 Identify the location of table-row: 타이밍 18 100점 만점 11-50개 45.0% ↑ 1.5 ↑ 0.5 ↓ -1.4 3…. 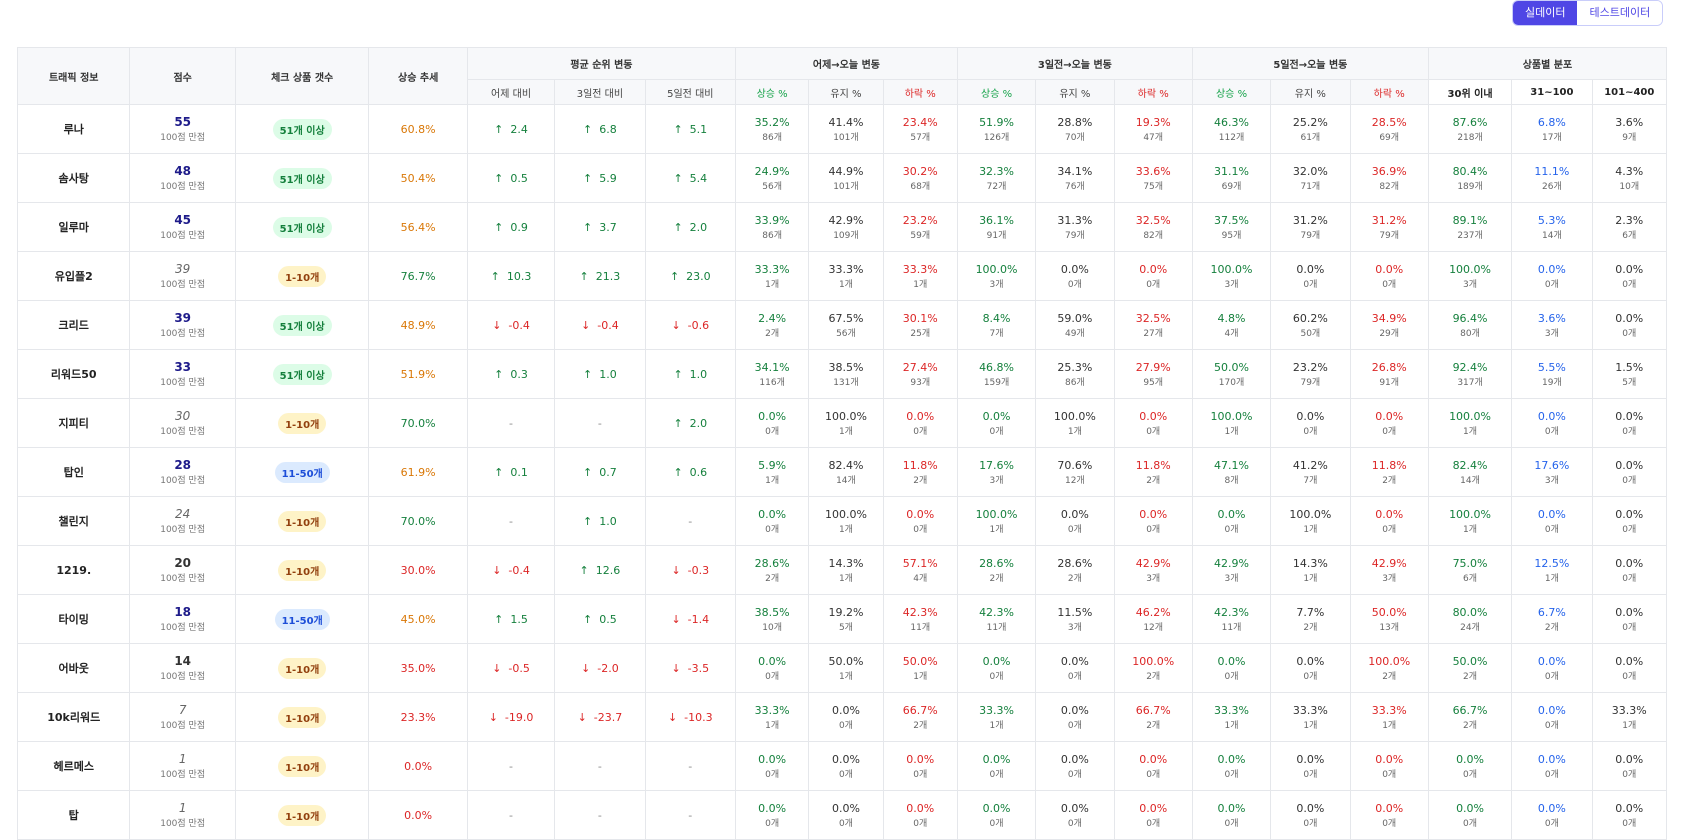
(842, 619).